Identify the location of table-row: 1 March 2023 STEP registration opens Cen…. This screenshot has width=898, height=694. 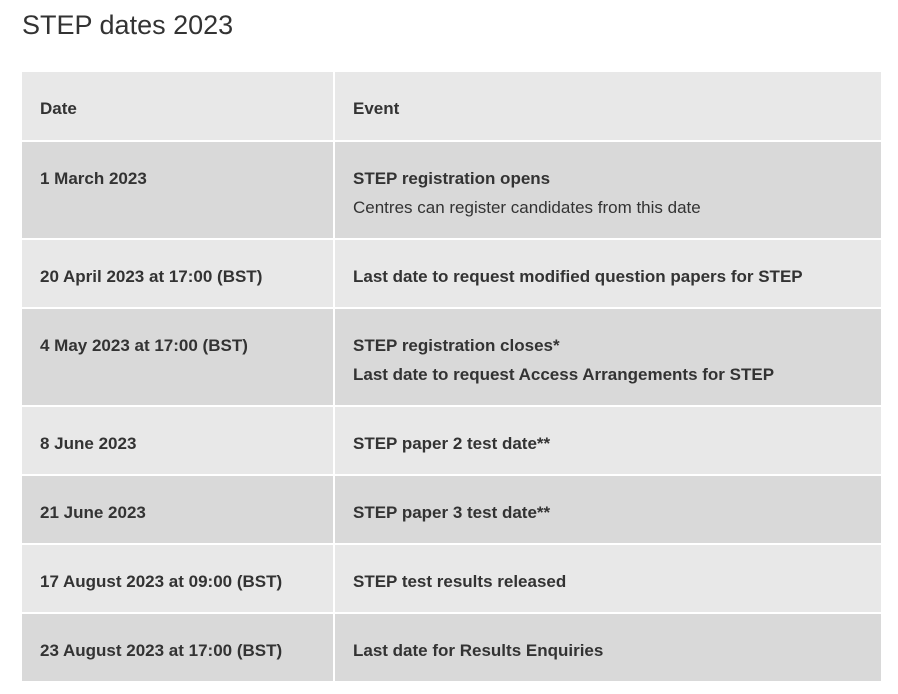
(451, 190).